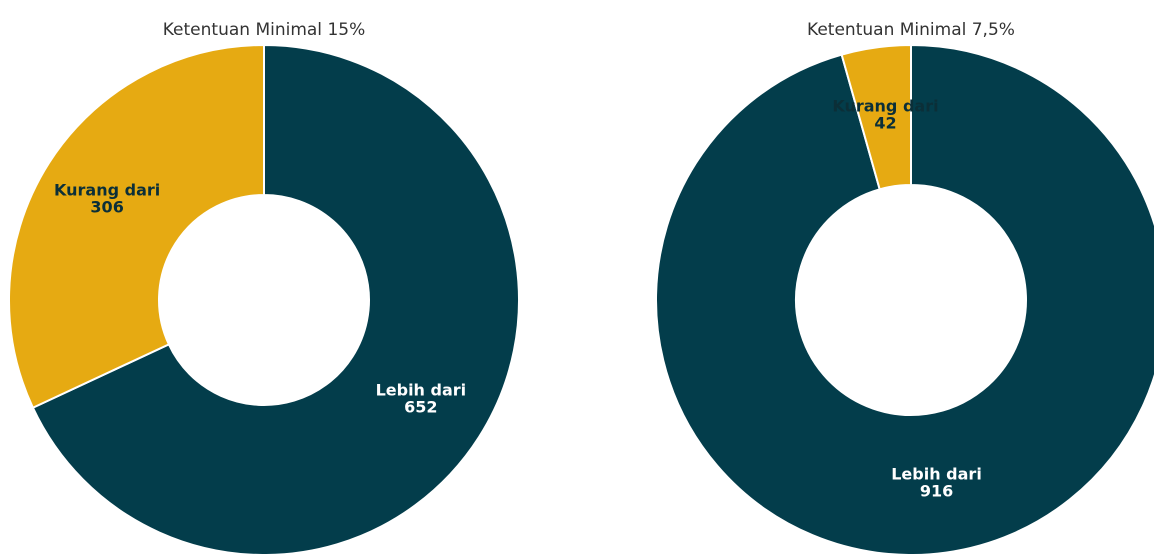 This screenshot has height=554, width=1154. I want to click on slice-value: 916, so click(936, 491).